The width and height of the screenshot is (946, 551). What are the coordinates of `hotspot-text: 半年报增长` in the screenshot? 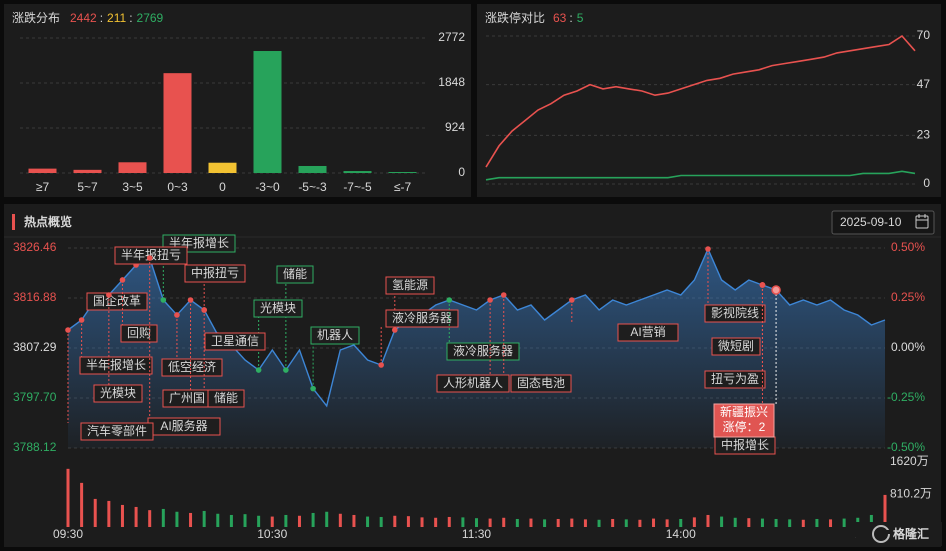 It's located at (116, 364).